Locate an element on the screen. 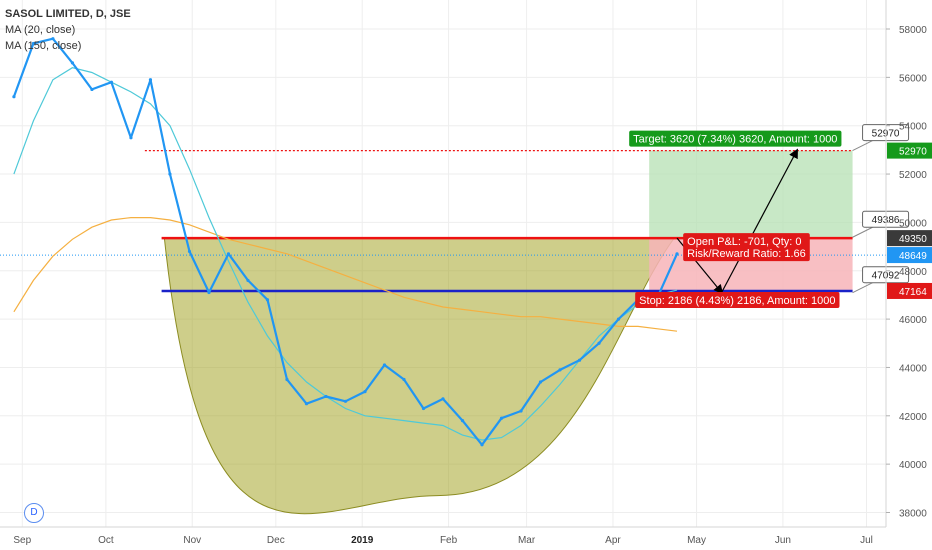 Image resolution: width=932 pixels, height=550 pixels. time-tick-label: Feb is located at coordinates (449, 540).